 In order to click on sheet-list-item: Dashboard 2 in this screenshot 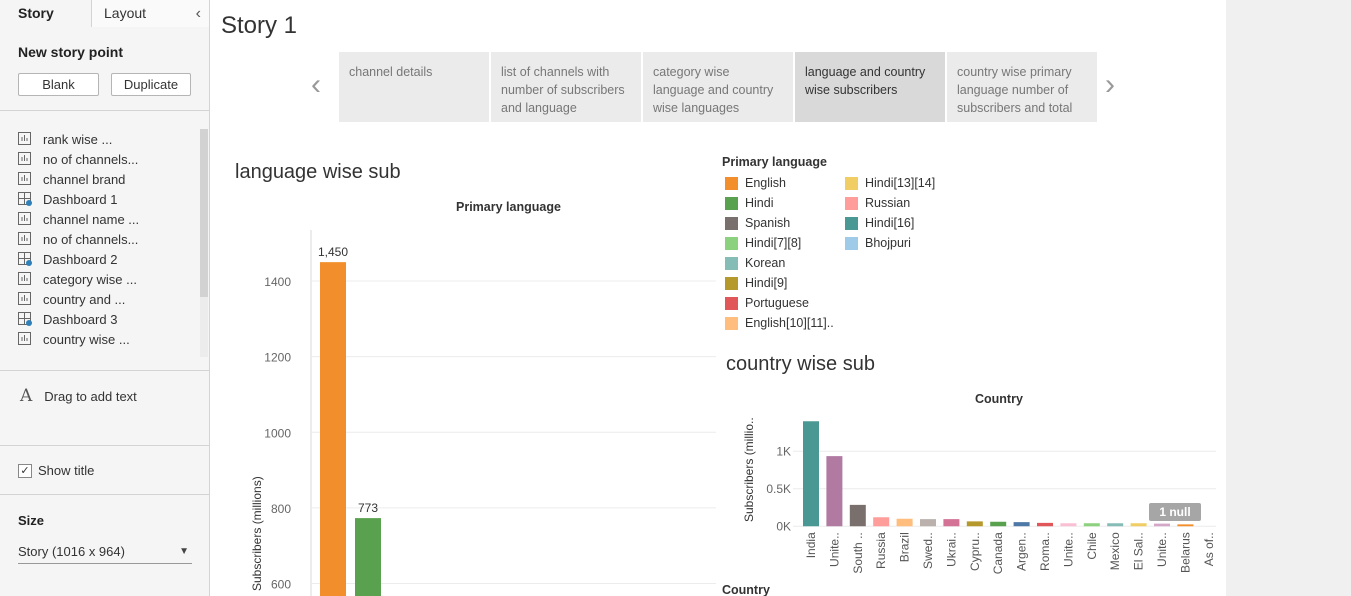, I will do `click(67, 259)`.